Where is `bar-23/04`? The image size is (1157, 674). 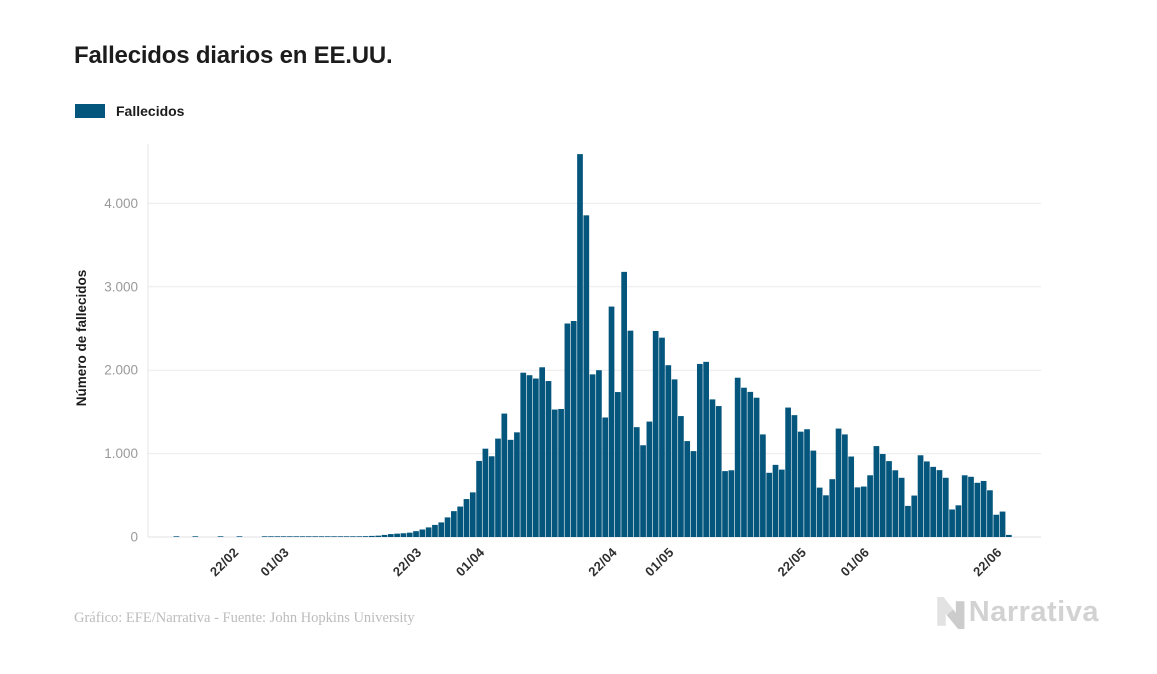
bar-23/04 is located at coordinates (624, 404).